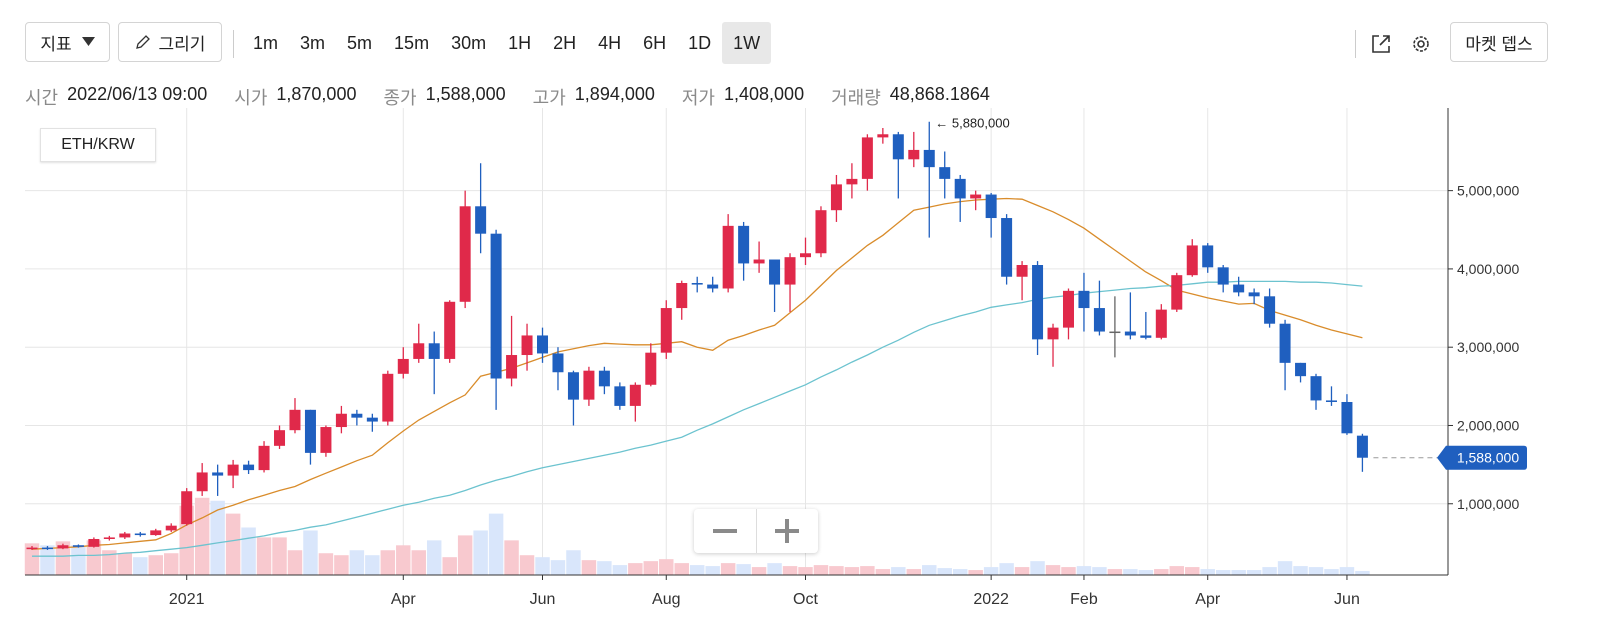 The image size is (1600, 627). Describe the element at coordinates (698, 98) in the screenshot. I see `info-label: 저가` at that location.